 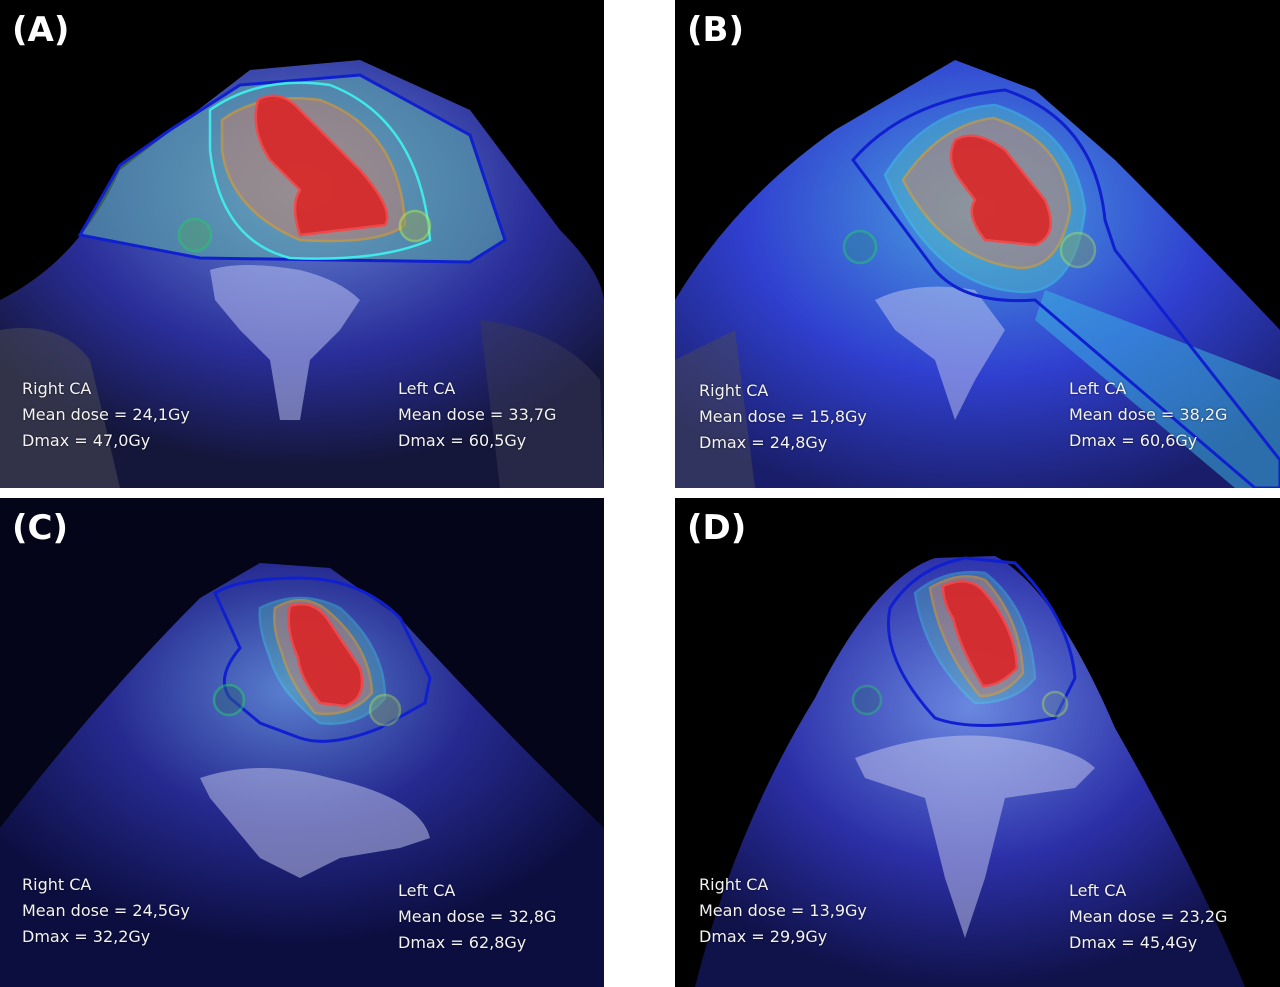 I want to click on right-ca-dmax: Dmax = 29,9Gy, so click(x=763, y=936).